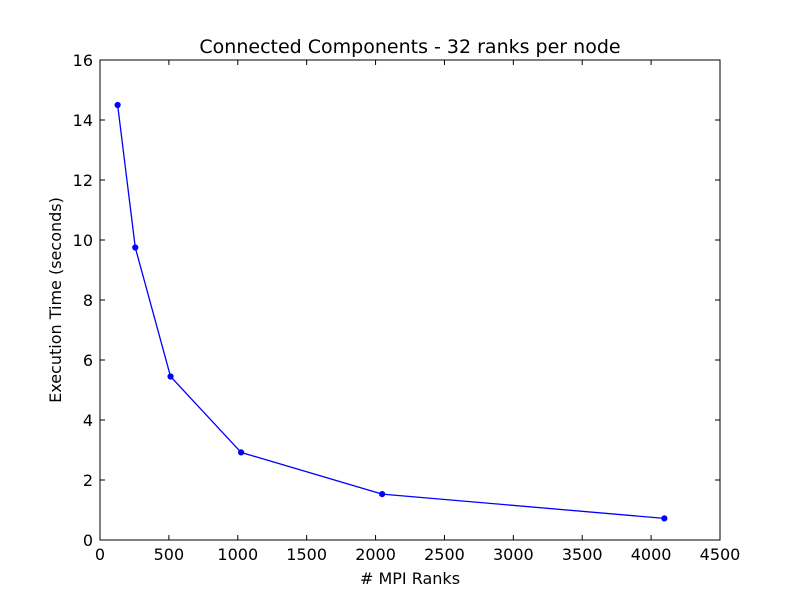 This screenshot has width=800, height=605. Describe the element at coordinates (88, 360) in the screenshot. I see `y-tick-label: 6` at that location.